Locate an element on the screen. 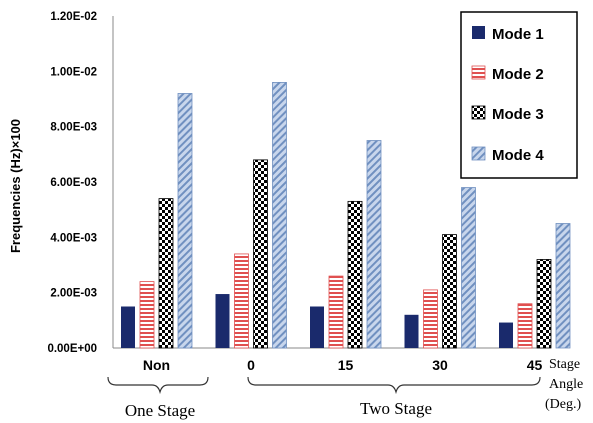 The image size is (593, 423). legend-label-mode-2: Mode 2 is located at coordinates (518, 74).